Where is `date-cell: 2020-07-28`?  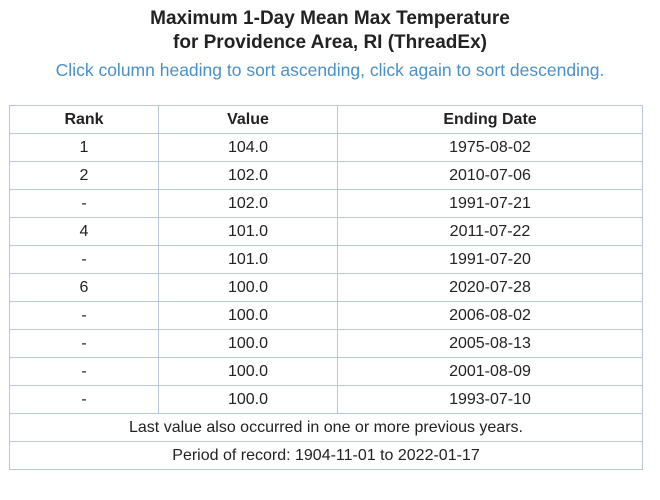 date-cell: 2020-07-28 is located at coordinates (490, 287).